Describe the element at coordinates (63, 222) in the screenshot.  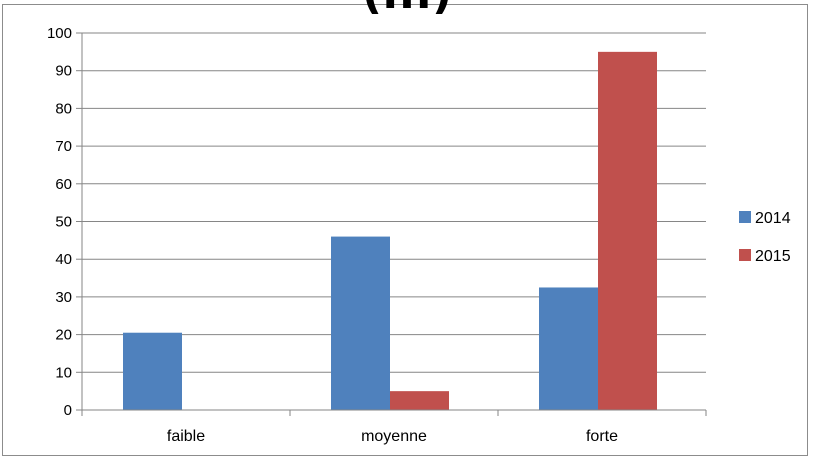
I see `y-tick-label-50: 50` at that location.